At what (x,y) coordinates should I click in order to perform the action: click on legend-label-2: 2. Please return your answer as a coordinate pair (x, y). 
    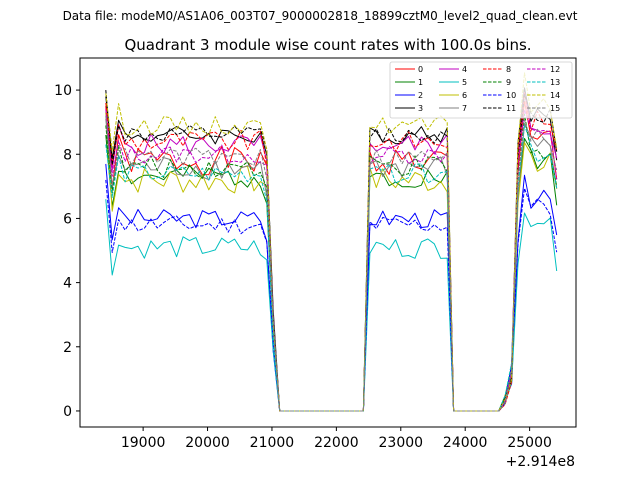
    Looking at the image, I should click on (420, 95).